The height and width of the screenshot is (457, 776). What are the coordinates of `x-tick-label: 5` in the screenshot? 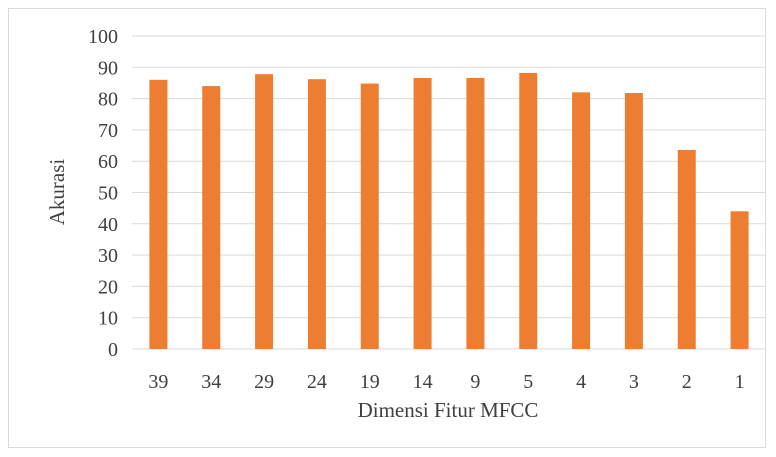 It's located at (528, 382).